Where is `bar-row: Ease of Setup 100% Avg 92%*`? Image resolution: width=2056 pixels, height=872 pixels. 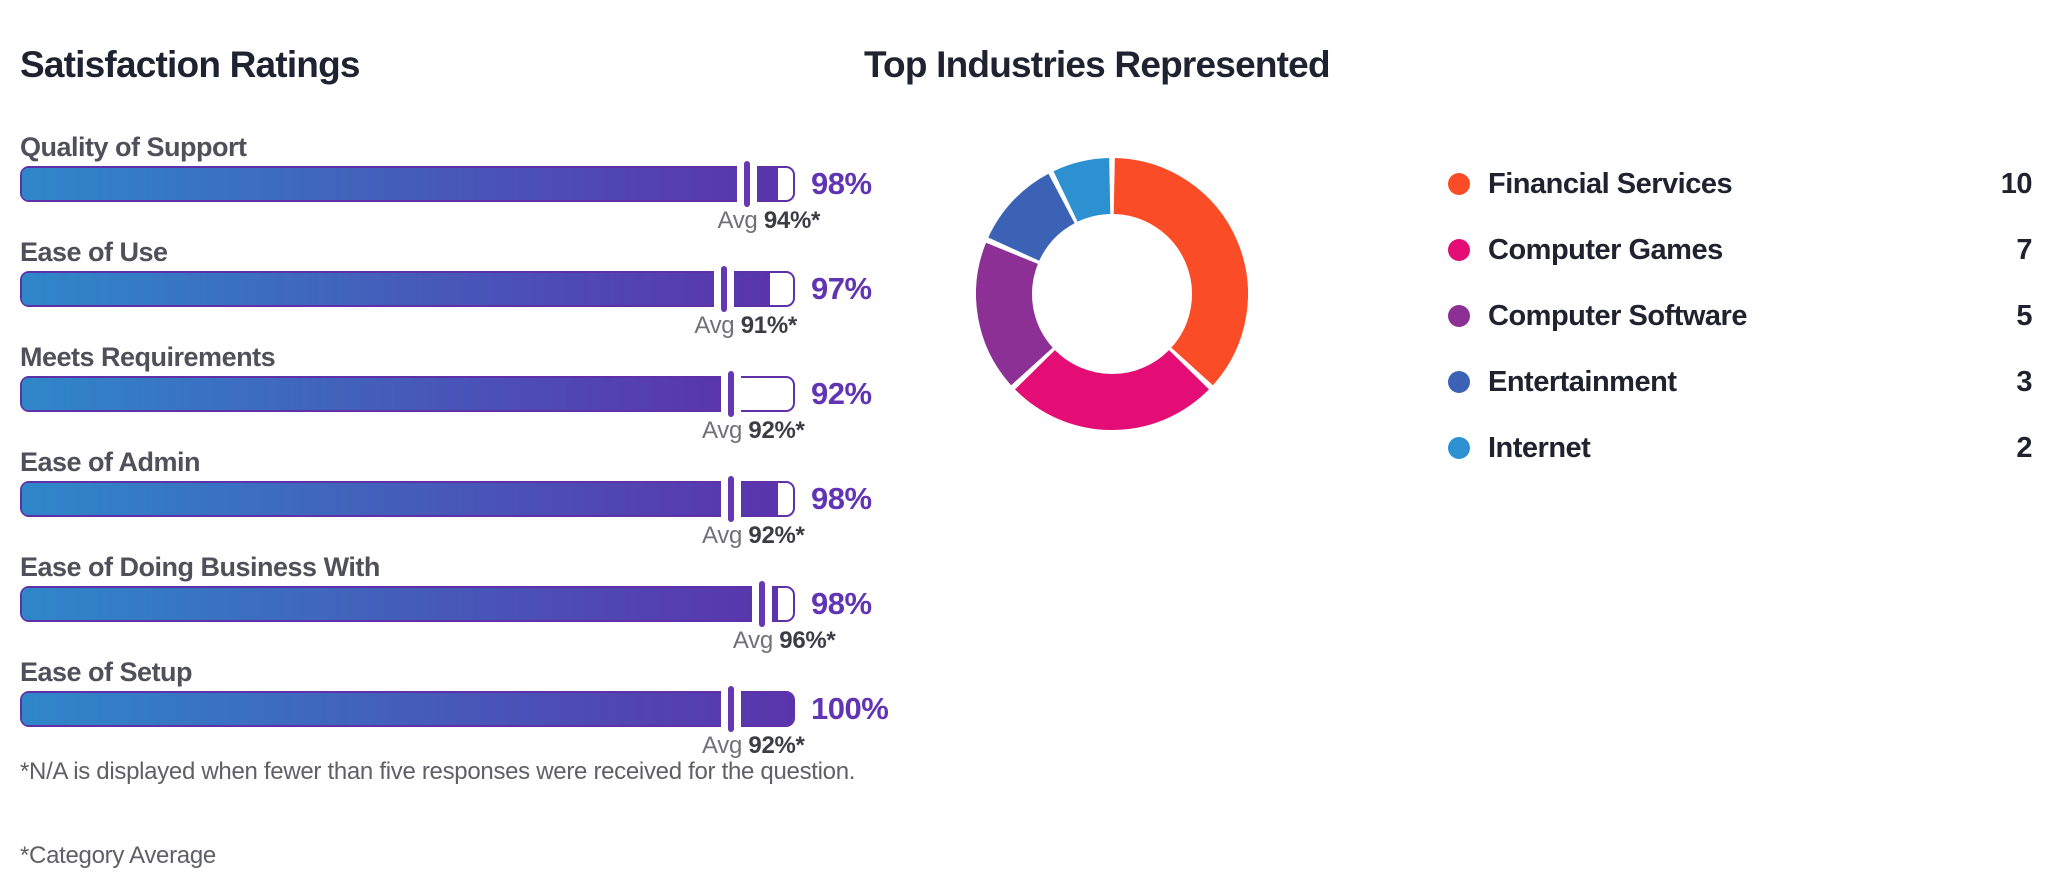 bar-row: Ease of Setup 100% Avg 92%* is located at coordinates (470, 707).